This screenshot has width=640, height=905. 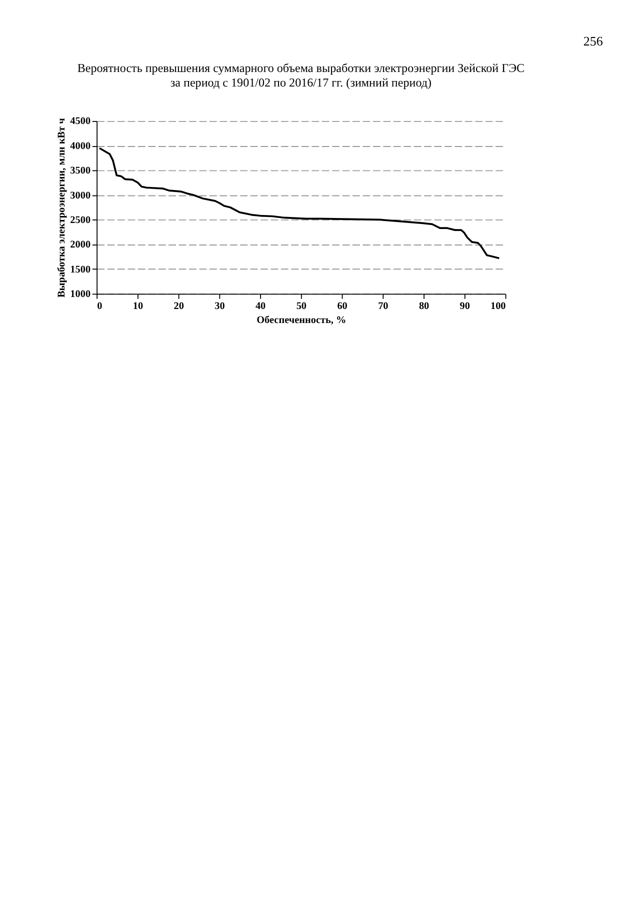 What do you see at coordinates (80, 171) in the screenshot?
I see `y-tick-label: 3500` at bounding box center [80, 171].